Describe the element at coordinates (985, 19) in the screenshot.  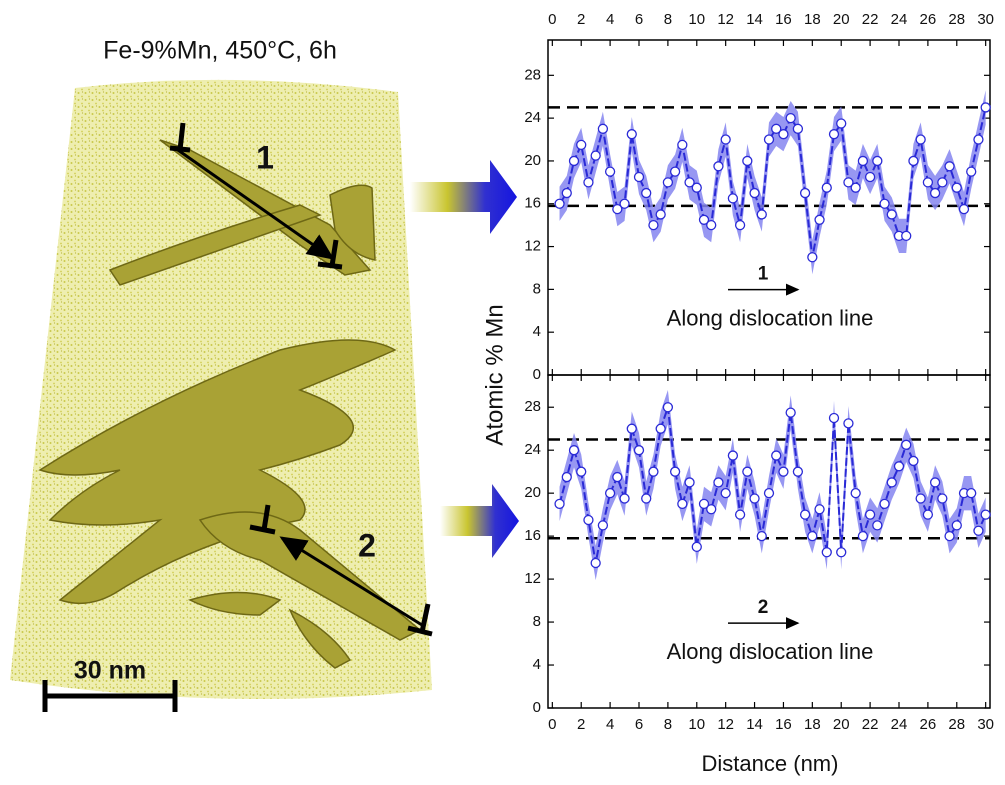
I see `x-tick-label: 30` at that location.